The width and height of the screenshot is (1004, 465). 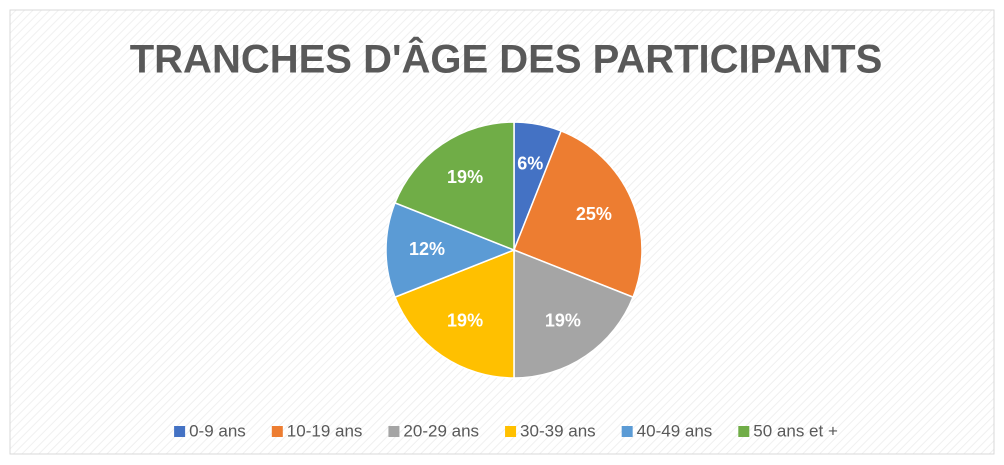 I want to click on data-label: 25%, so click(x=594, y=214).